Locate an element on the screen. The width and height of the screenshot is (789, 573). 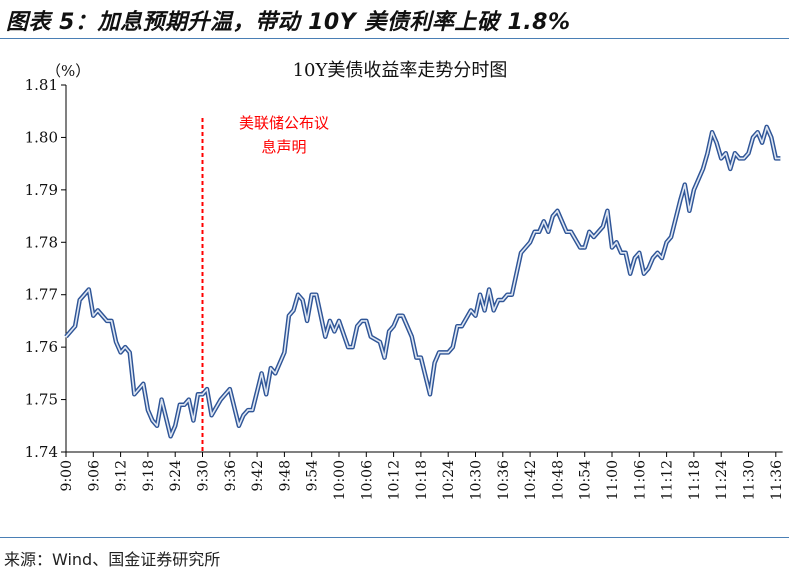
y-tick-label: 1.75 is located at coordinates (41, 400).